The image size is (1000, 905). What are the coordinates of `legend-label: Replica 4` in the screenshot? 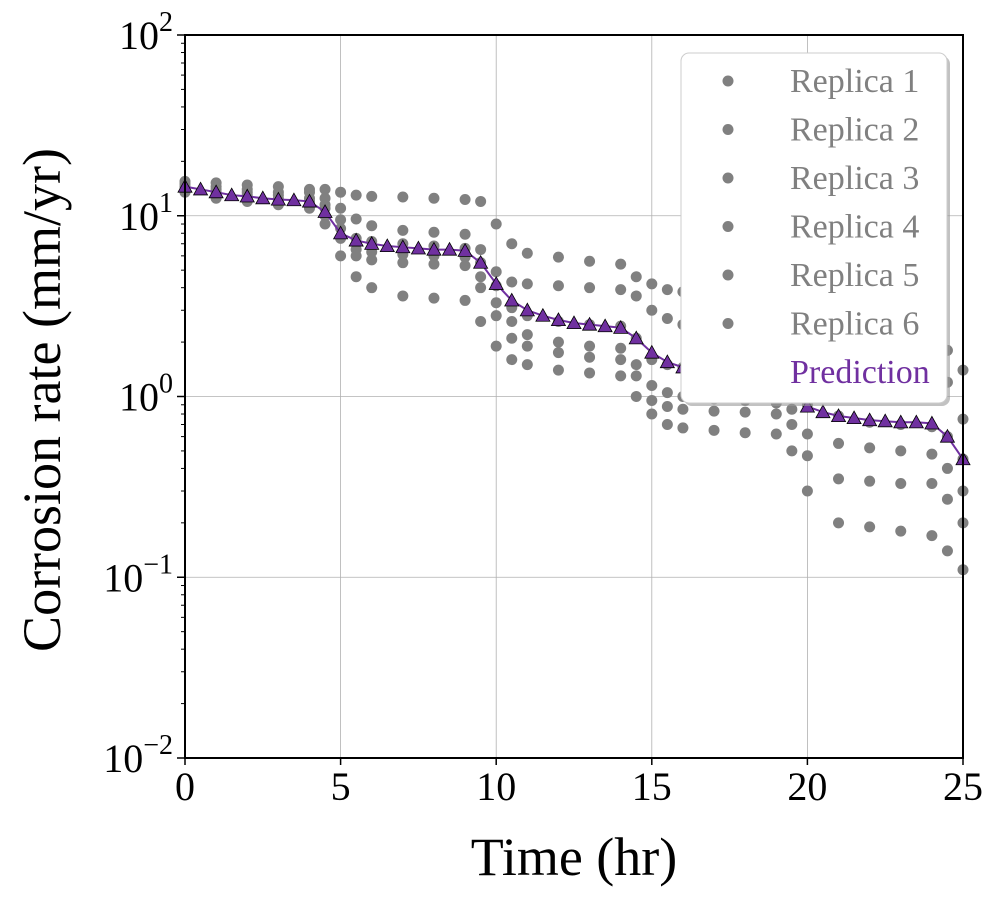 It's located at (854, 227).